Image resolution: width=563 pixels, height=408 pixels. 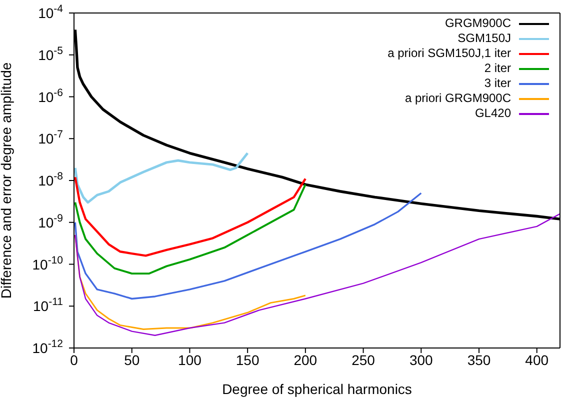 What do you see at coordinates (48, 305) in the screenshot?
I see `y-tick-label: 10$^{-11}$` at bounding box center [48, 305].